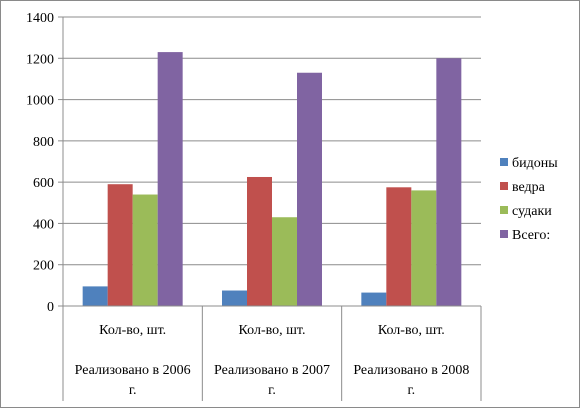 The height and width of the screenshot is (408, 580). What do you see at coordinates (449, 182) in the screenshot?
I see `bar-Всего:-2` at bounding box center [449, 182].